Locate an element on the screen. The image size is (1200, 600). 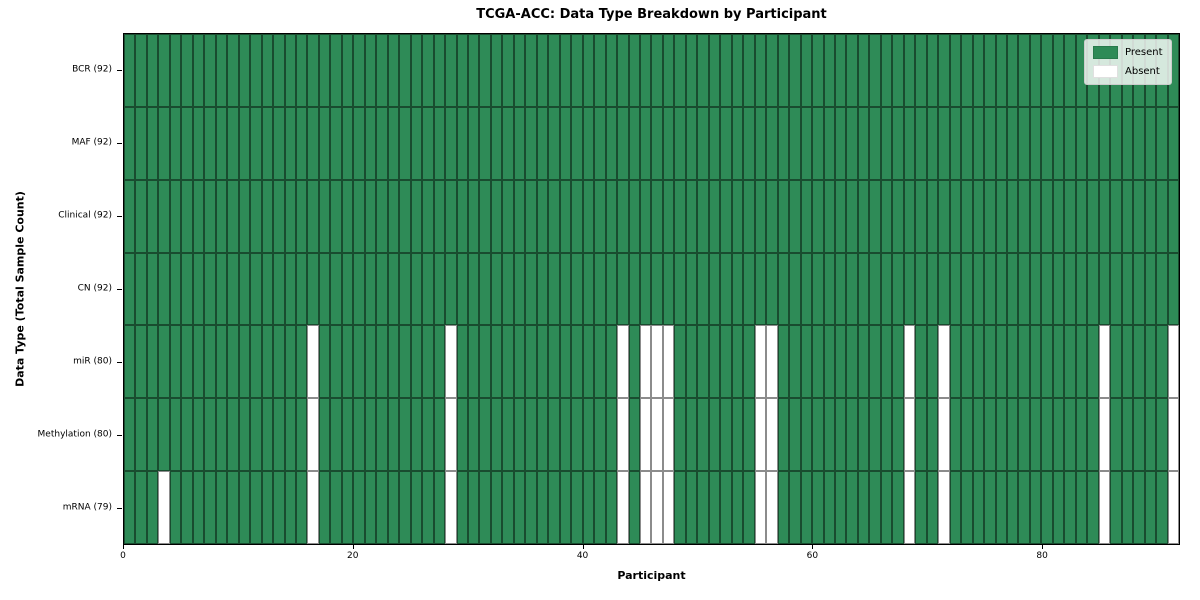
y-tick-label: BCR (92) is located at coordinates (92, 69).